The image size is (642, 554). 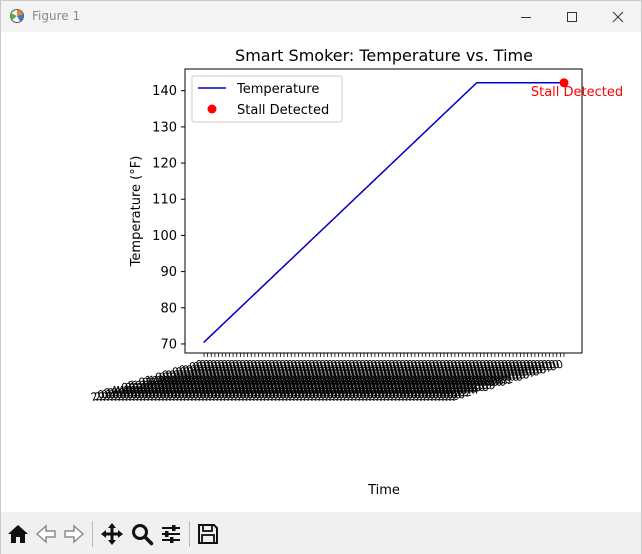 I want to click on matplotlib-app-icon, so click(x=17, y=16).